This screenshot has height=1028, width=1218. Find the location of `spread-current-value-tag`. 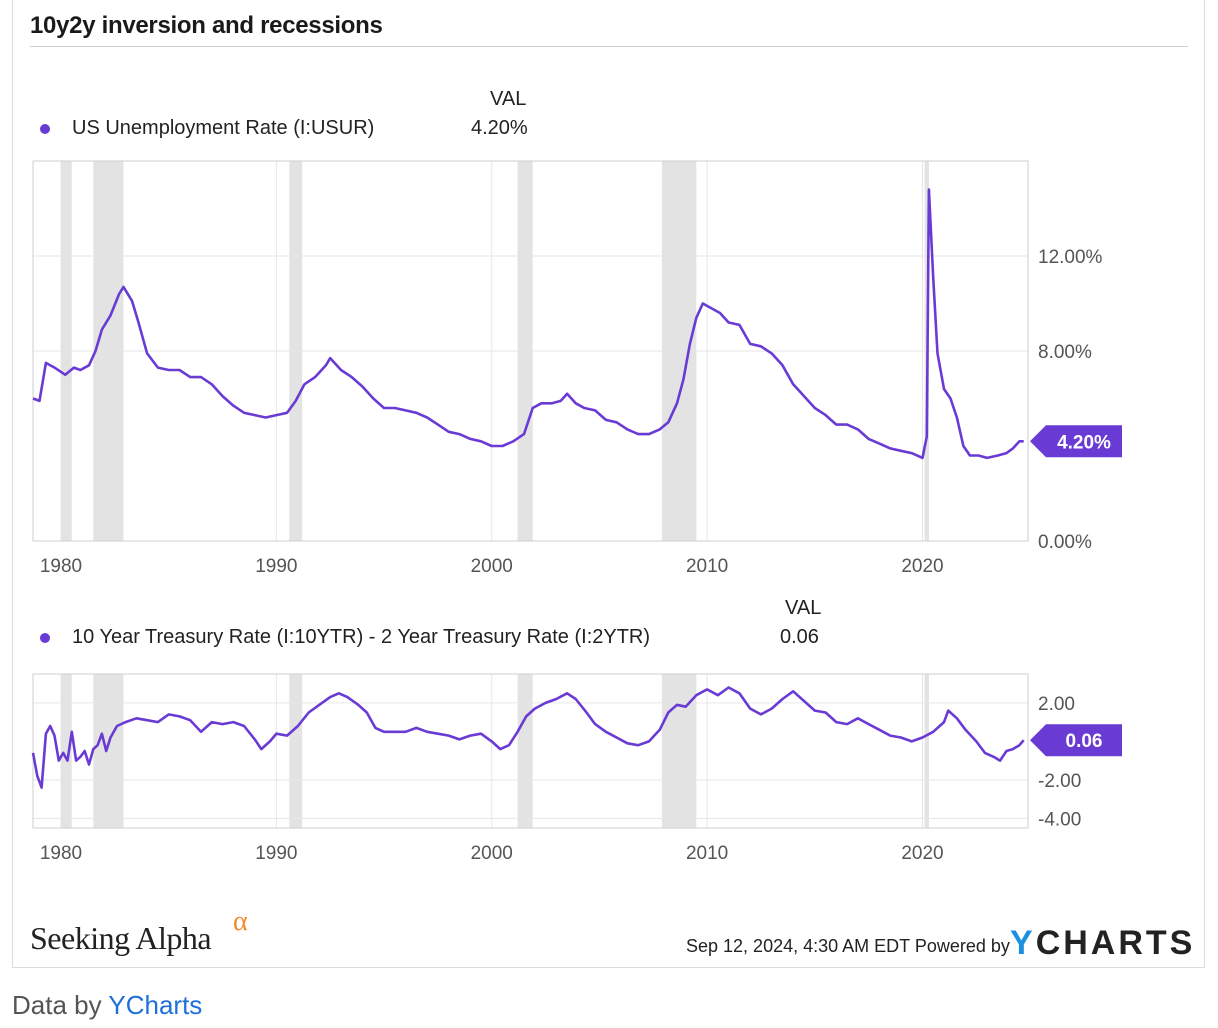

spread-current-value-tag is located at coordinates (1076, 740).